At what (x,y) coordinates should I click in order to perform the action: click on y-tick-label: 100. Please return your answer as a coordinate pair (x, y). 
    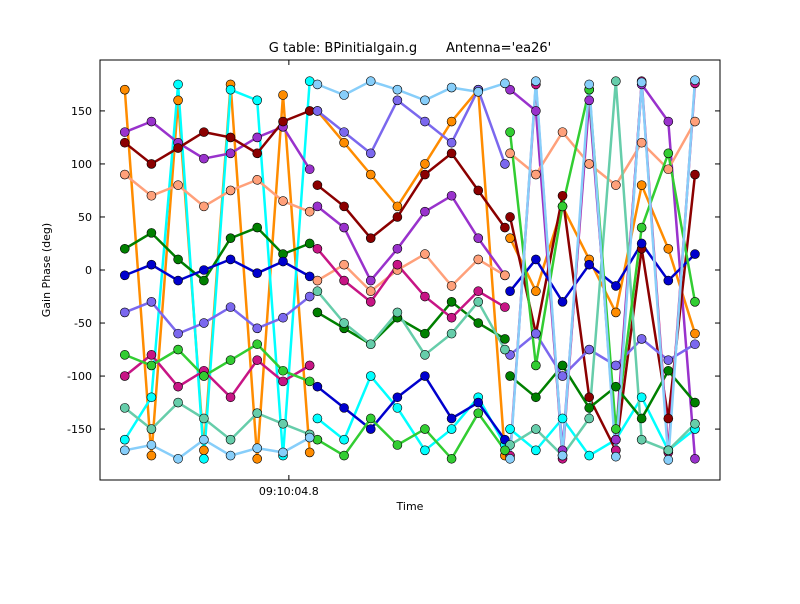
    Looking at the image, I should click on (81, 164).